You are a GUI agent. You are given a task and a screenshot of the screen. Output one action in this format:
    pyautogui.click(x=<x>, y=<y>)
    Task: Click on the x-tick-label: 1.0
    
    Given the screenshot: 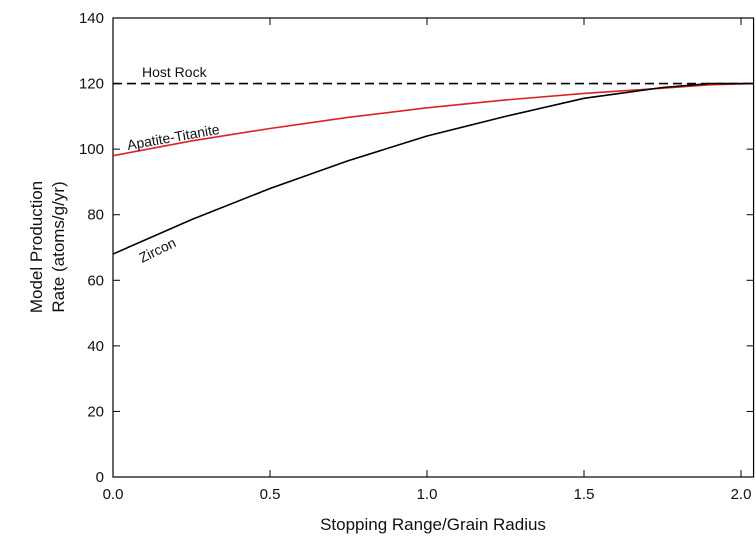 What is the action you would take?
    pyautogui.click(x=427, y=494)
    